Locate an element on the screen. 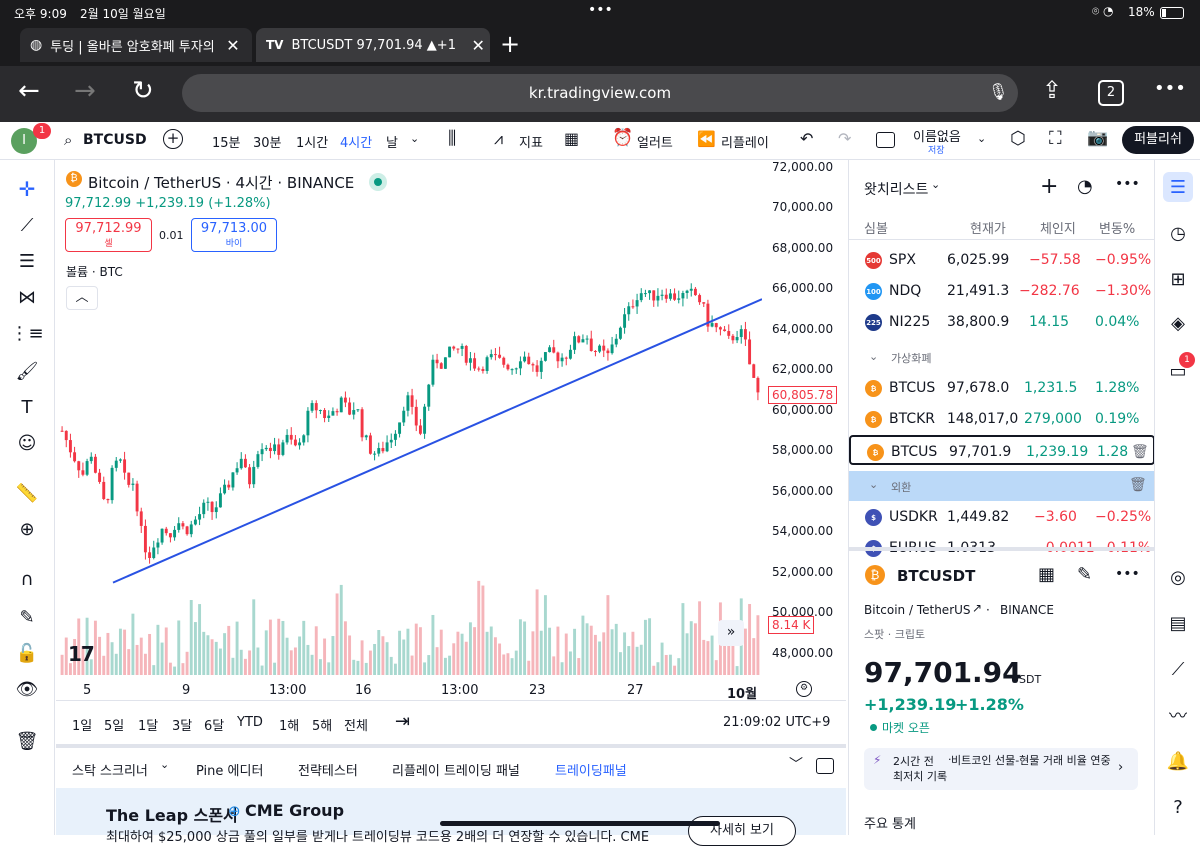 Image resolution: width=1200 pixels, height=846 pixels. watchlist-row: 100 NDQ 21,491.3 −282.76 −1.30% is located at coordinates (1002, 291).